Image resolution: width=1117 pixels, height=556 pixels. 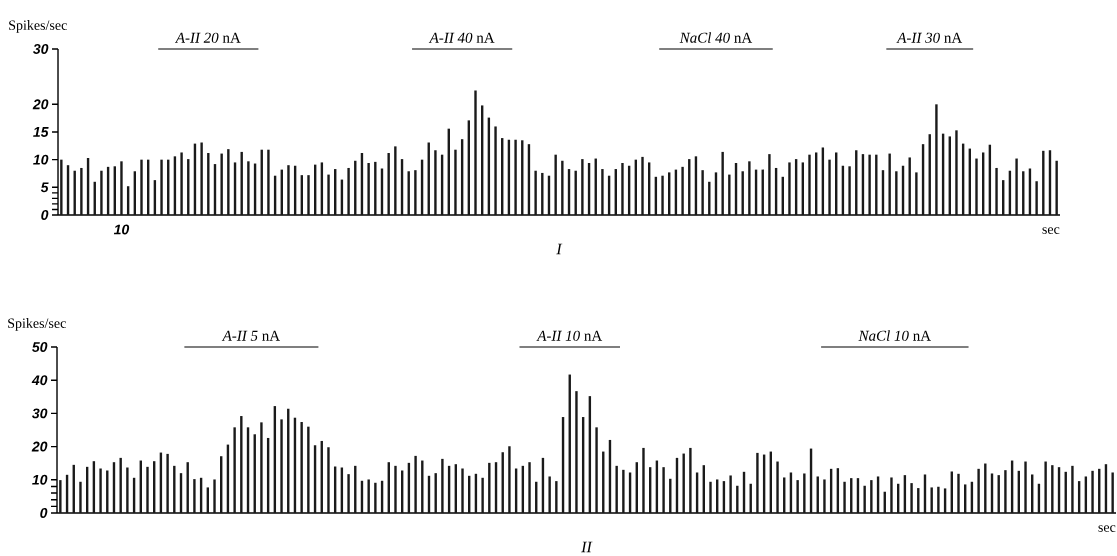 What do you see at coordinates (40, 413) in the screenshot?
I see `y-tick-label: 30` at bounding box center [40, 413].